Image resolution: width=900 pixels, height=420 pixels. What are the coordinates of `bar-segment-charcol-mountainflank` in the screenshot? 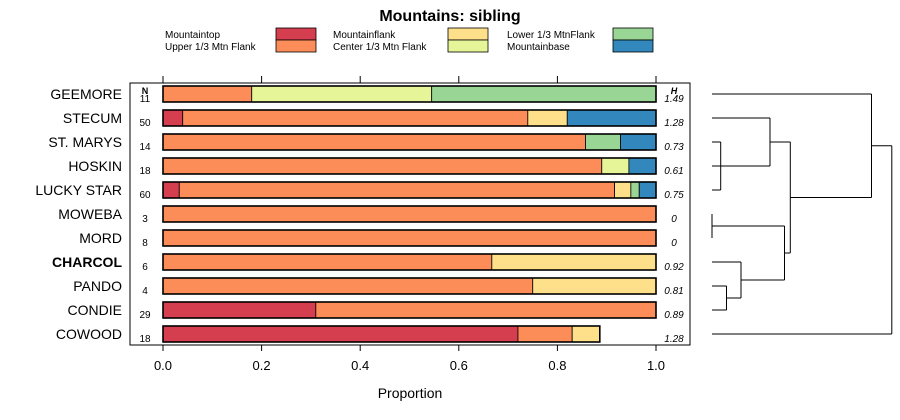 It's located at (574, 262).